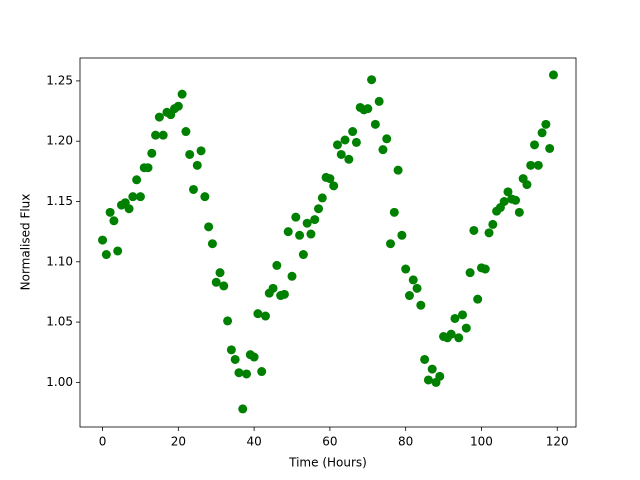 The height and width of the screenshot is (480, 640). Describe the element at coordinates (59, 382) in the screenshot. I see `y-tick-label: 1.00` at that location.